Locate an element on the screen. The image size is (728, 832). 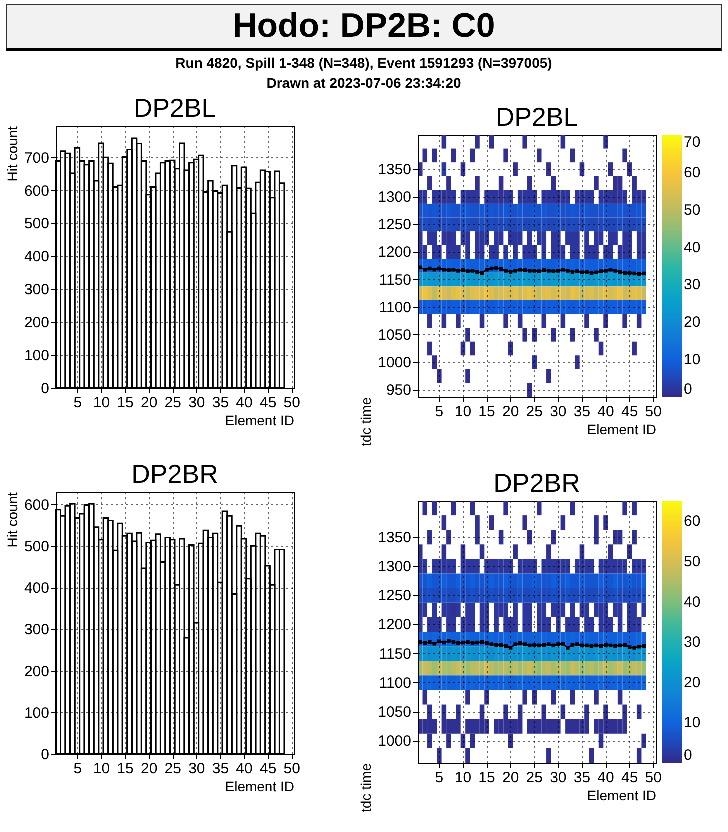
y-tick-label: 600 is located at coordinates (37, 505).